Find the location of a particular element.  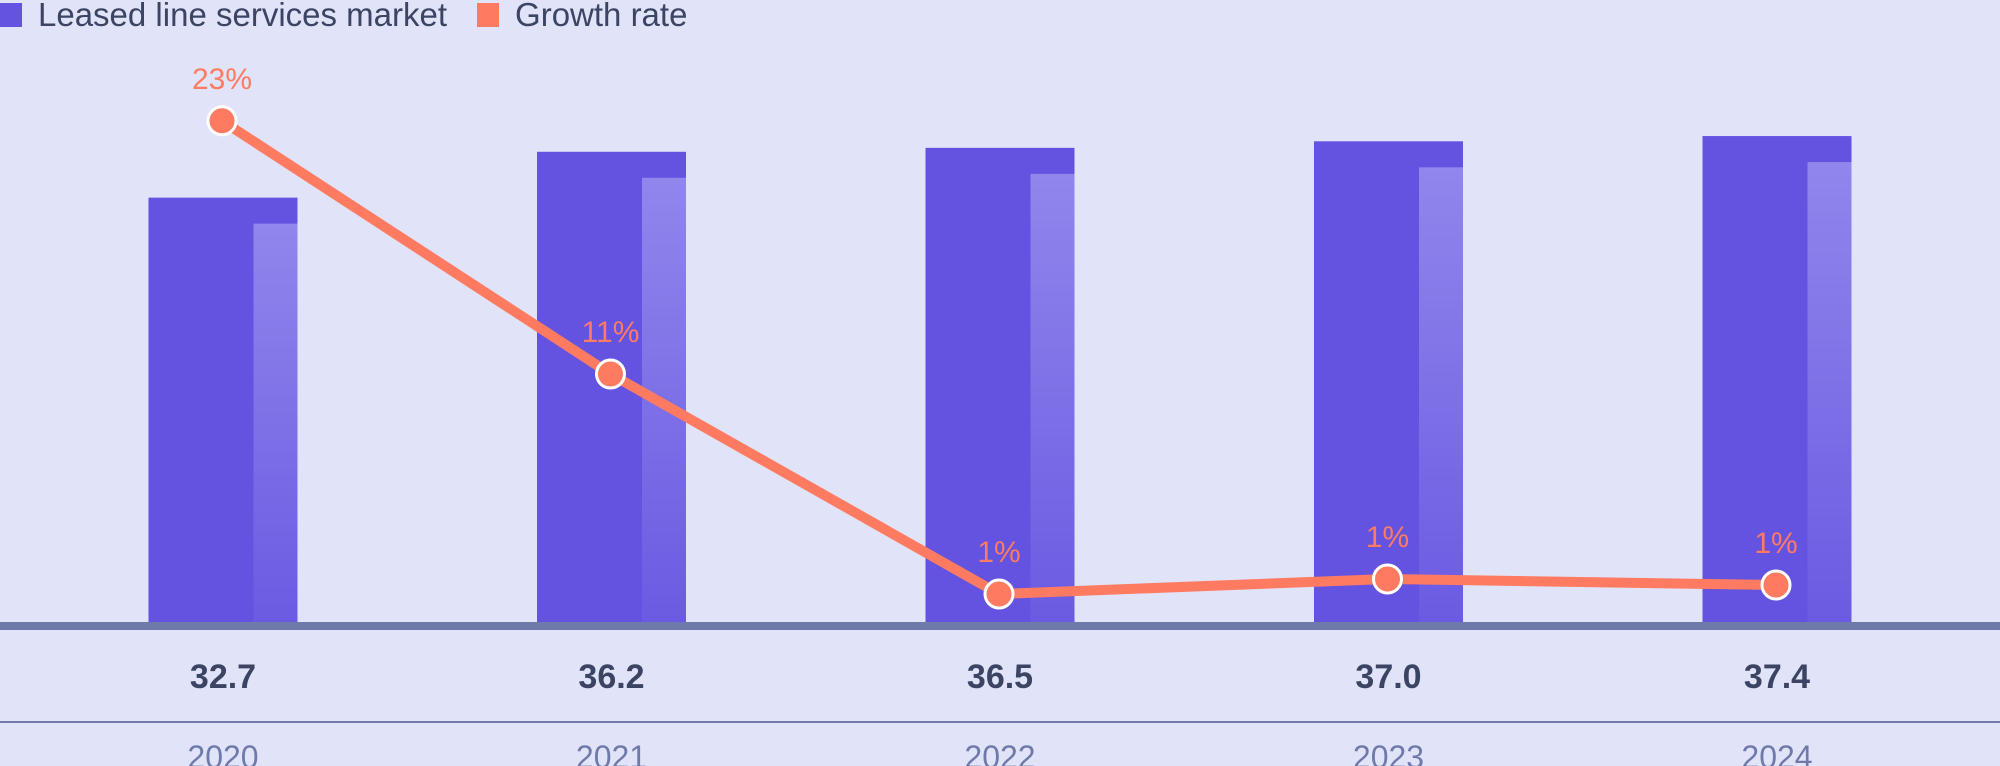

growth-label-2024: 1% is located at coordinates (1775, 543).